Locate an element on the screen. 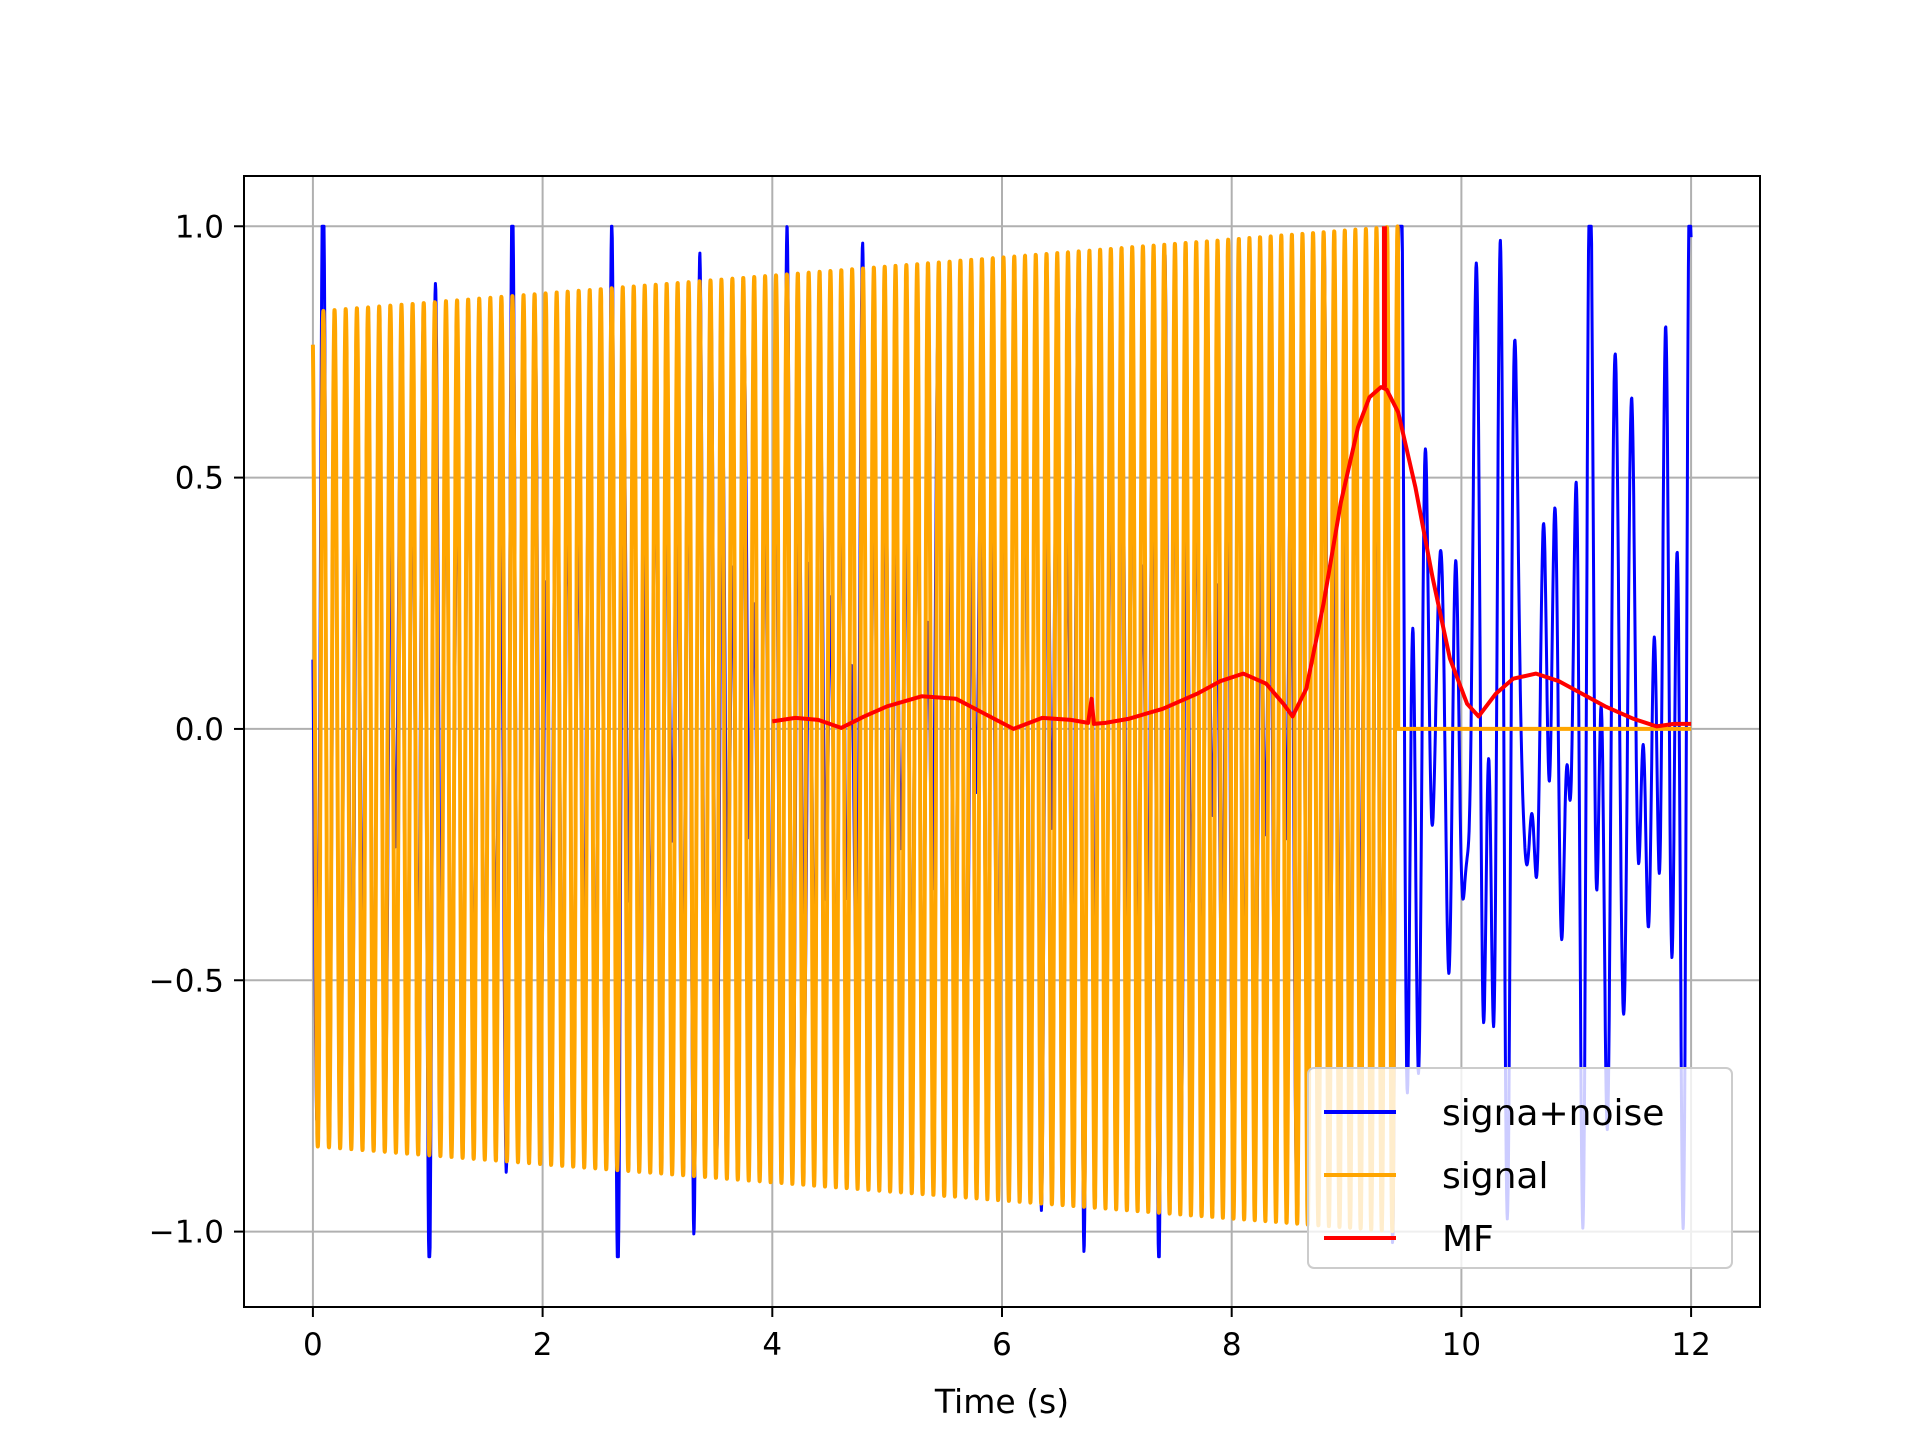  legend-label: signal is located at coordinates (1495, 1176).